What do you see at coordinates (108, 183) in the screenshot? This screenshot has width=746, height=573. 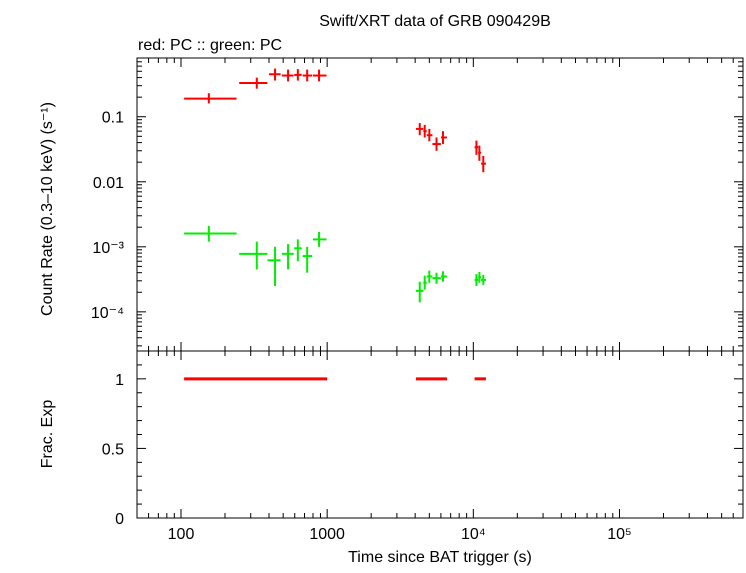 I see `y-tick-label: 0.01` at bounding box center [108, 183].